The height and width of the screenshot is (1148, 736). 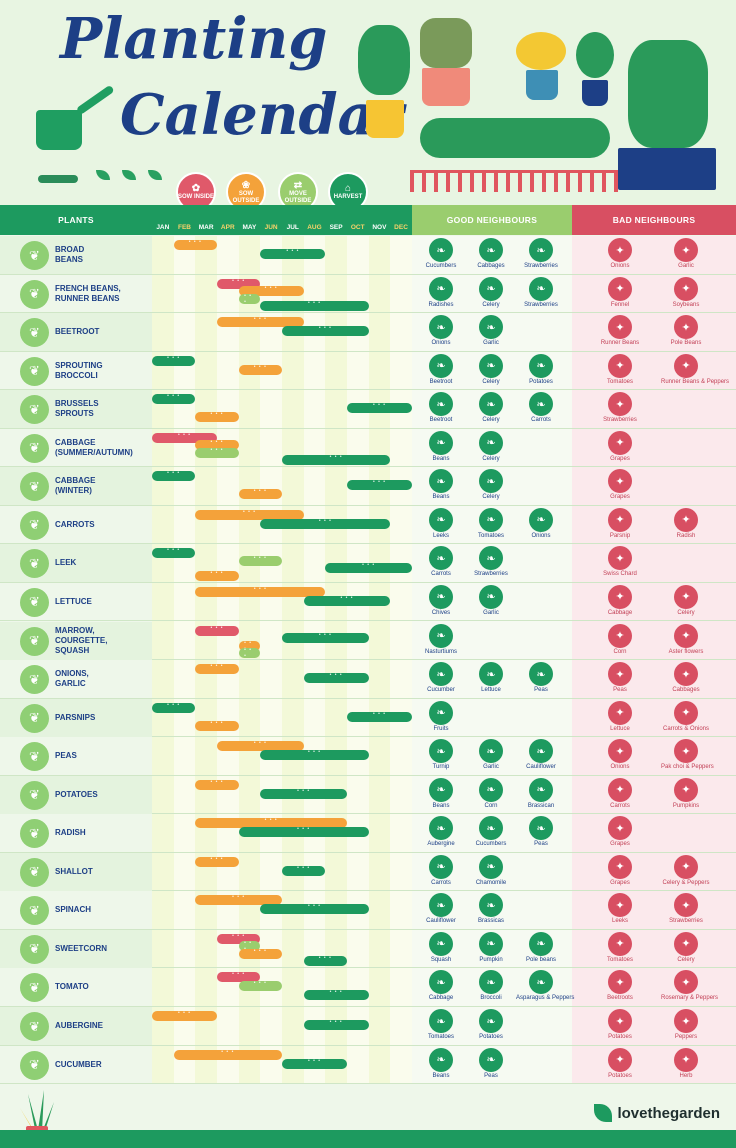 I want to click on bad-neighbour: ✦ Garlic, so click(x=686, y=253).